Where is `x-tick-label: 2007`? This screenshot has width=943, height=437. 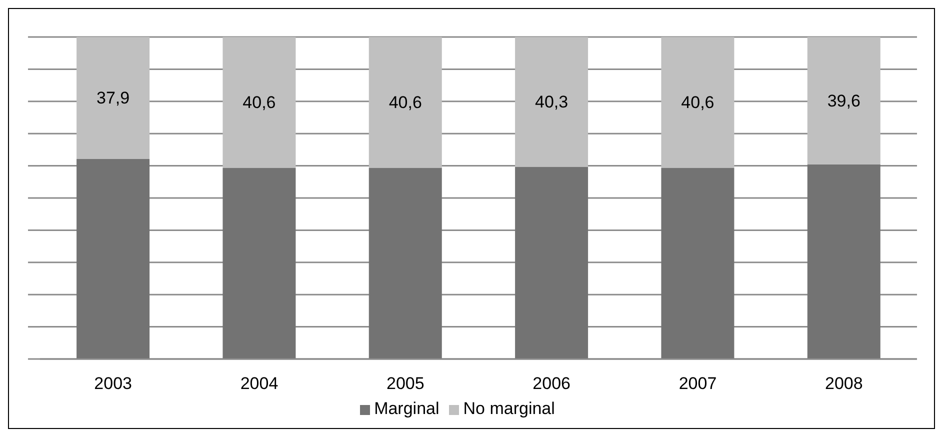
x-tick-label: 2007 is located at coordinates (697, 384).